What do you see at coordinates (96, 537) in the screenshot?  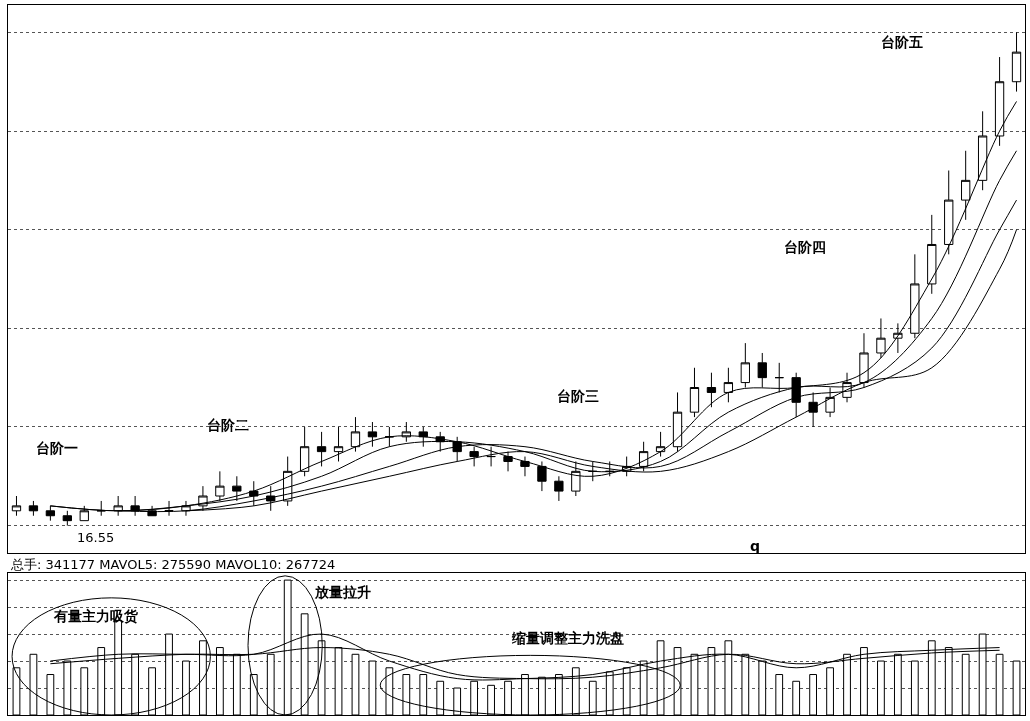 I see `text: 16.55` at bounding box center [96, 537].